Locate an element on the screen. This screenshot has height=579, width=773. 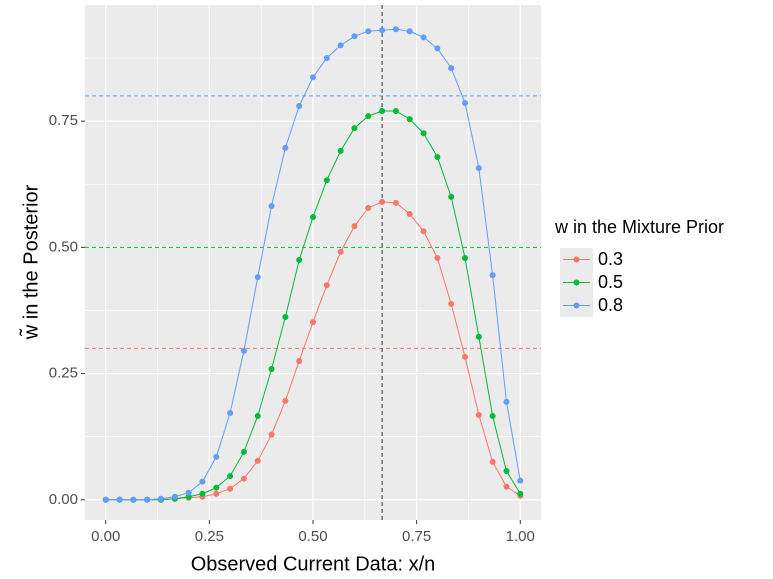
x-tick-label: 0.00 is located at coordinates (105, 536).